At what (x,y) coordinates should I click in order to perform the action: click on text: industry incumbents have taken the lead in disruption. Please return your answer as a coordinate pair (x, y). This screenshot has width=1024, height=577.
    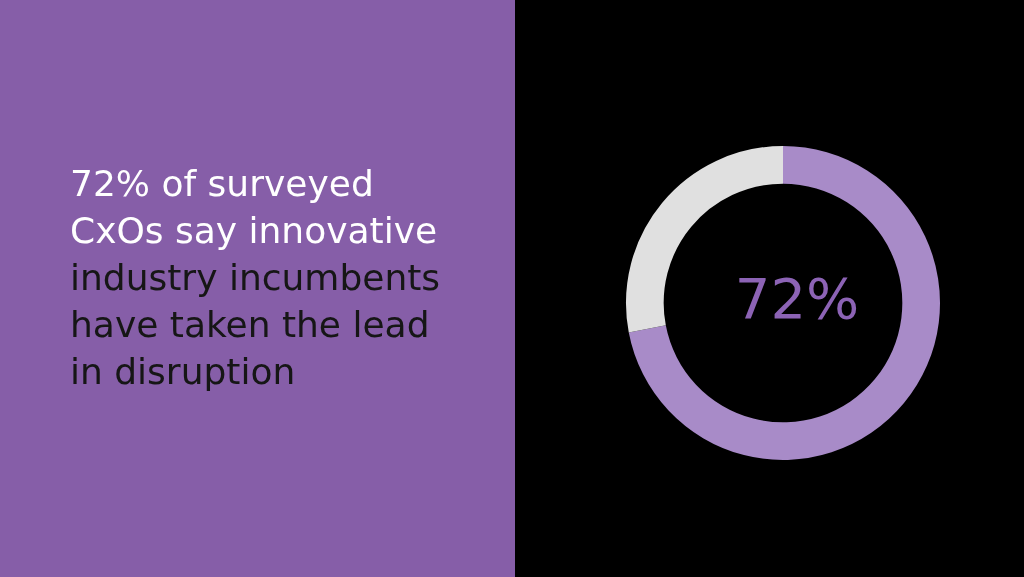
    Looking at the image, I should click on (256, 325).